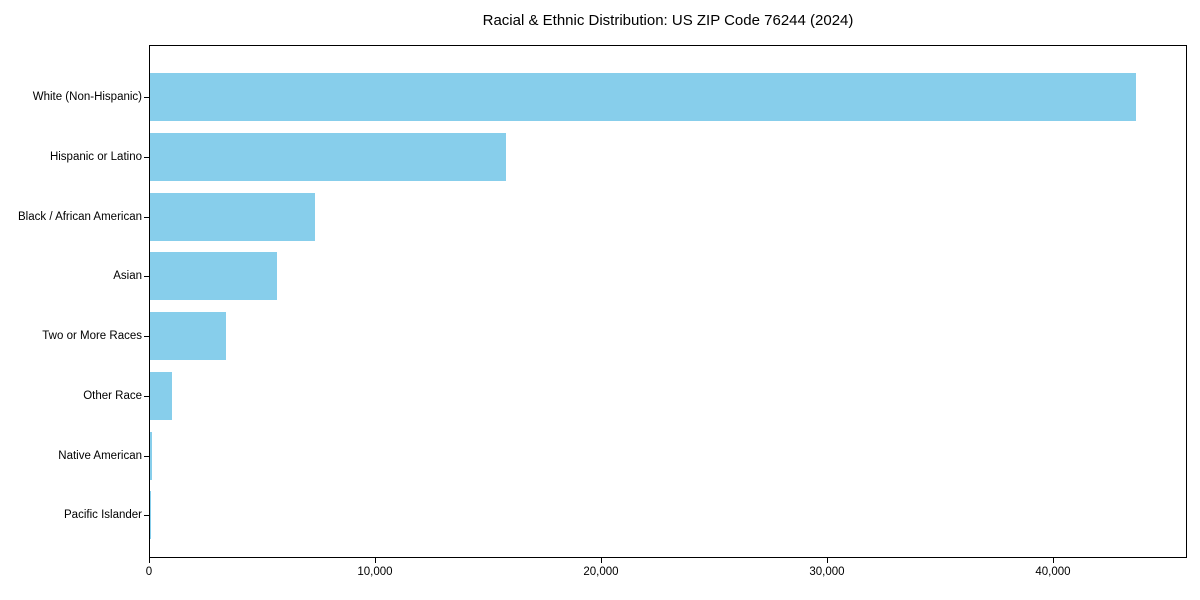 The width and height of the screenshot is (1200, 600). I want to click on x-label-20000: 20,000, so click(601, 572).